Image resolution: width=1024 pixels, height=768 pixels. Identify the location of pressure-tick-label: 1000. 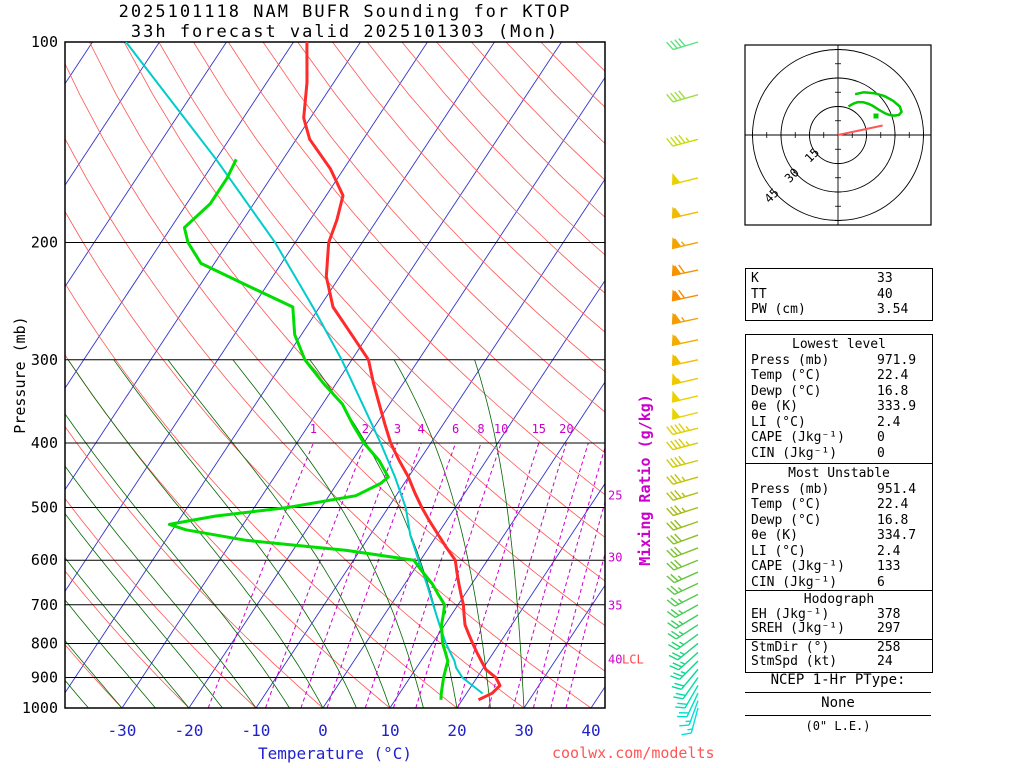
(40, 708).